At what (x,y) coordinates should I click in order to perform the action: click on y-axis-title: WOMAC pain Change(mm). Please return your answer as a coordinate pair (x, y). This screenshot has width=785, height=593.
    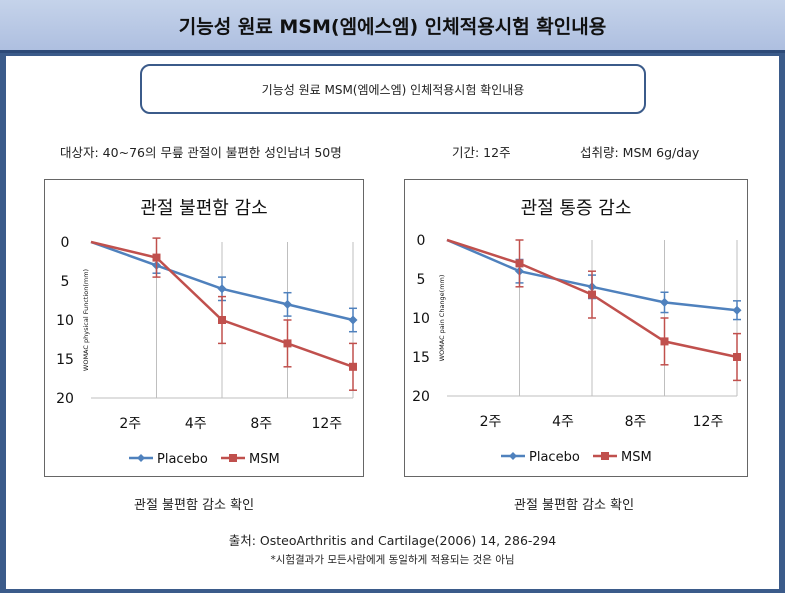
    Looking at the image, I should click on (442, 318).